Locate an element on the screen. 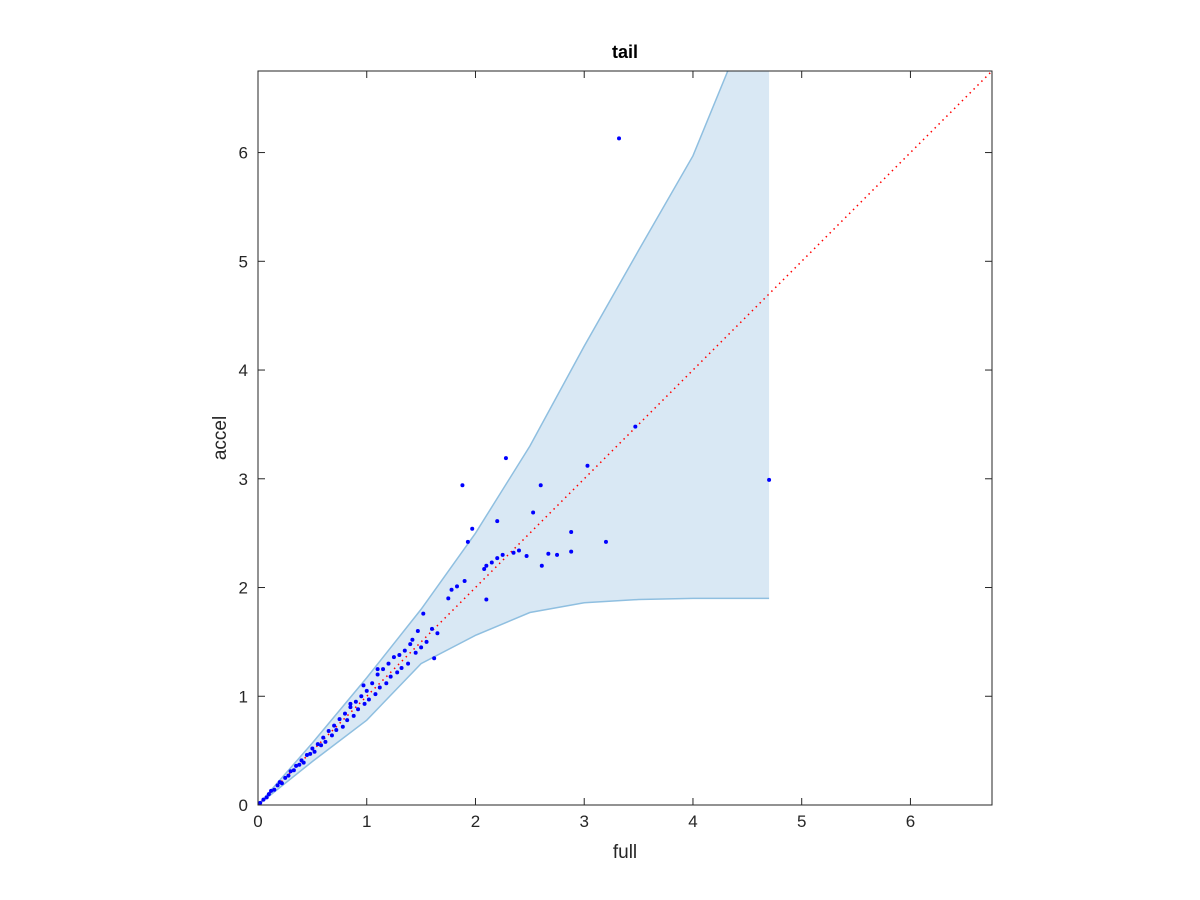 This screenshot has width=1200, height=900. y-tick-label: 3 is located at coordinates (243, 479).